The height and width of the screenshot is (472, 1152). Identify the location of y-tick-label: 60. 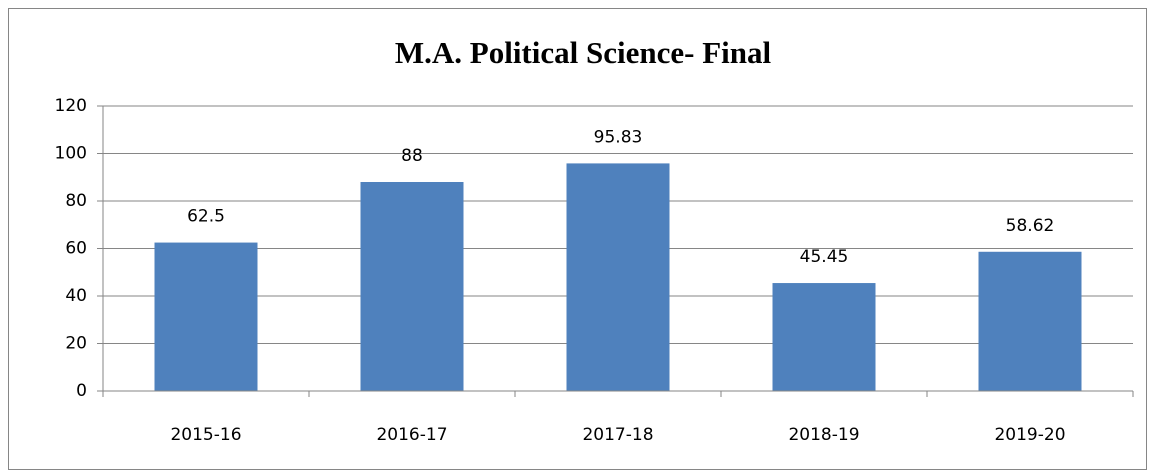
(76, 249).